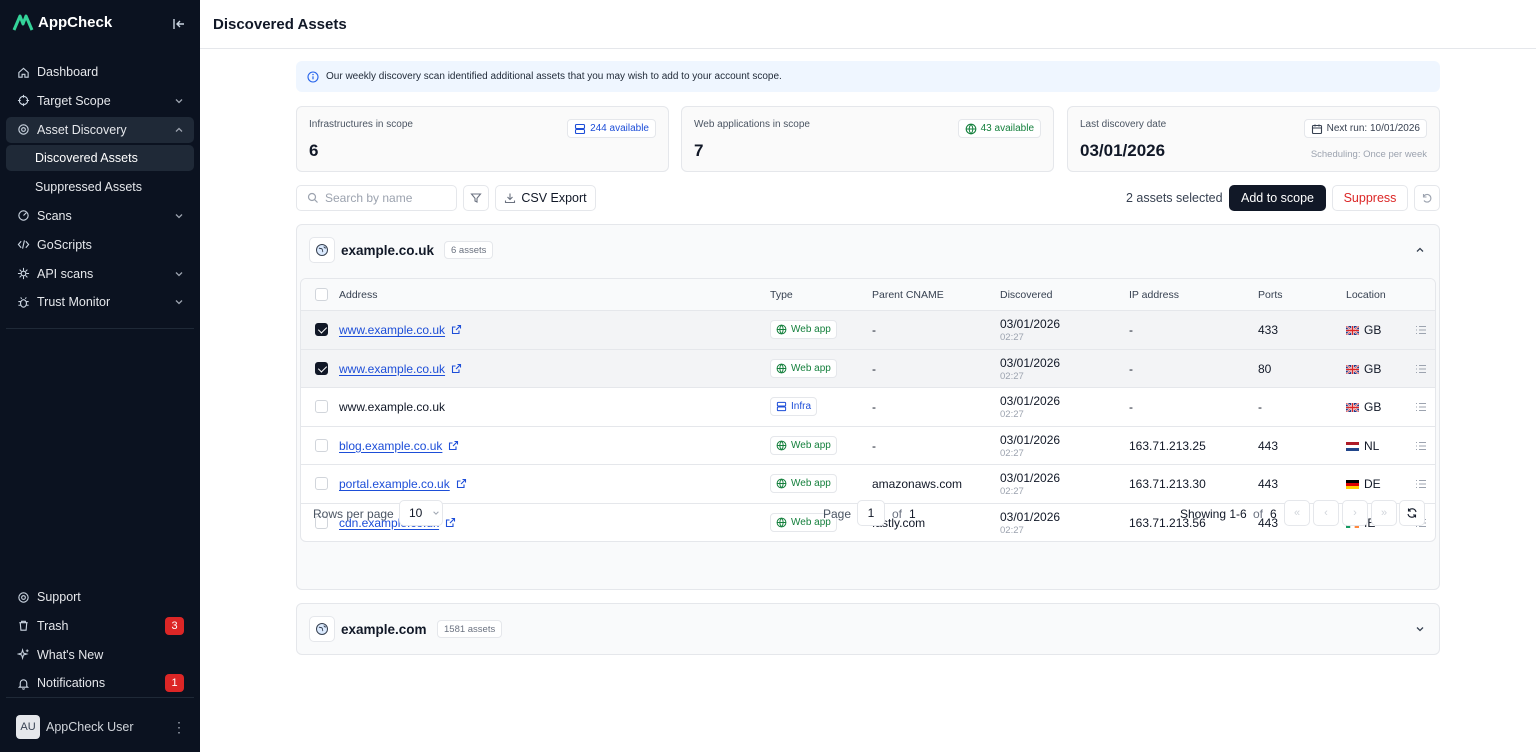  I want to click on api-icon, so click(23, 274).